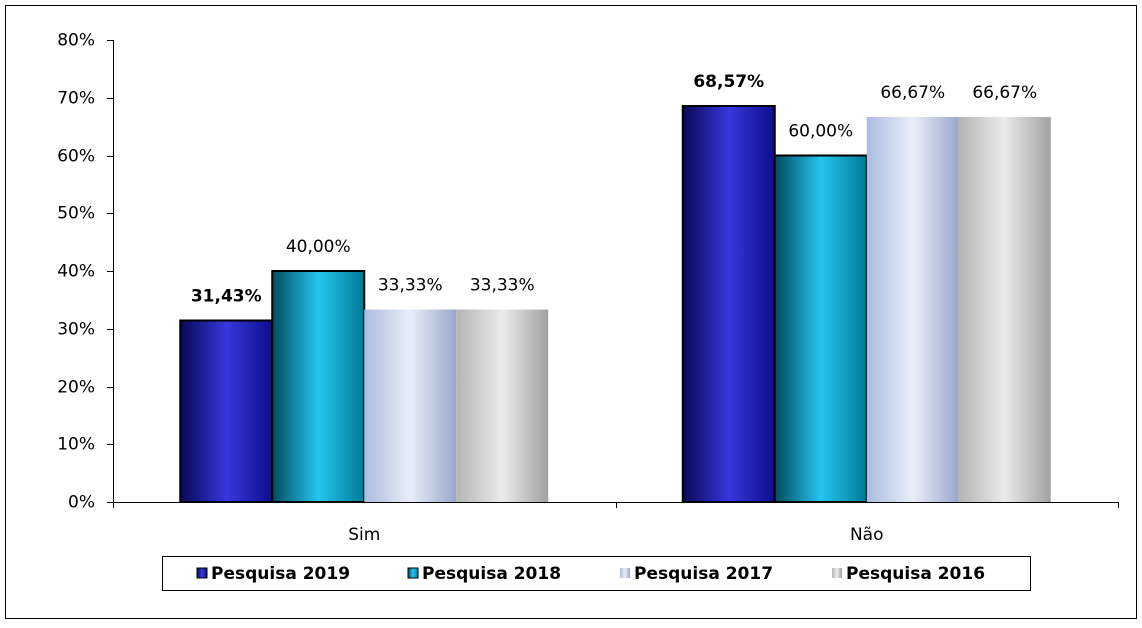  Describe the element at coordinates (703, 574) in the screenshot. I see `legend-label: Pesquisa 2017` at that location.